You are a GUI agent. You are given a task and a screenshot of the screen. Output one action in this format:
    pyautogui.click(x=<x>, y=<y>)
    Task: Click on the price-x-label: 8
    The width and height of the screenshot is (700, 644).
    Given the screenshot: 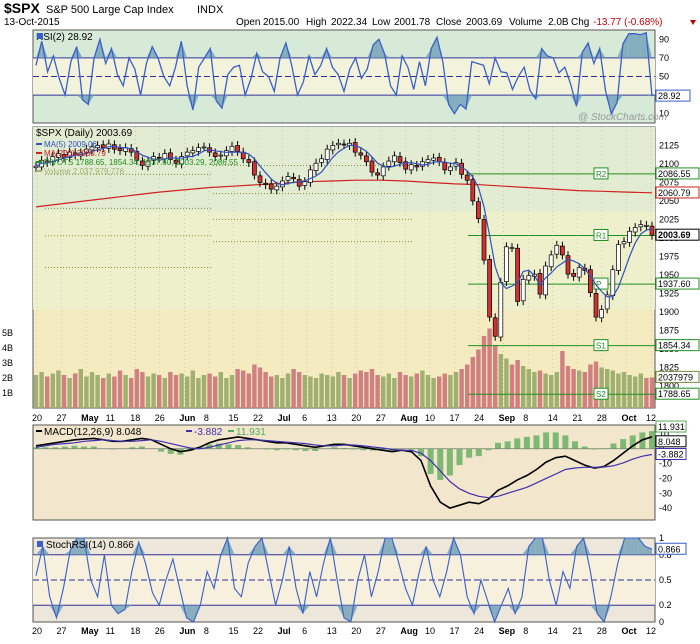 What is the action you would take?
    pyautogui.click(x=206, y=418)
    